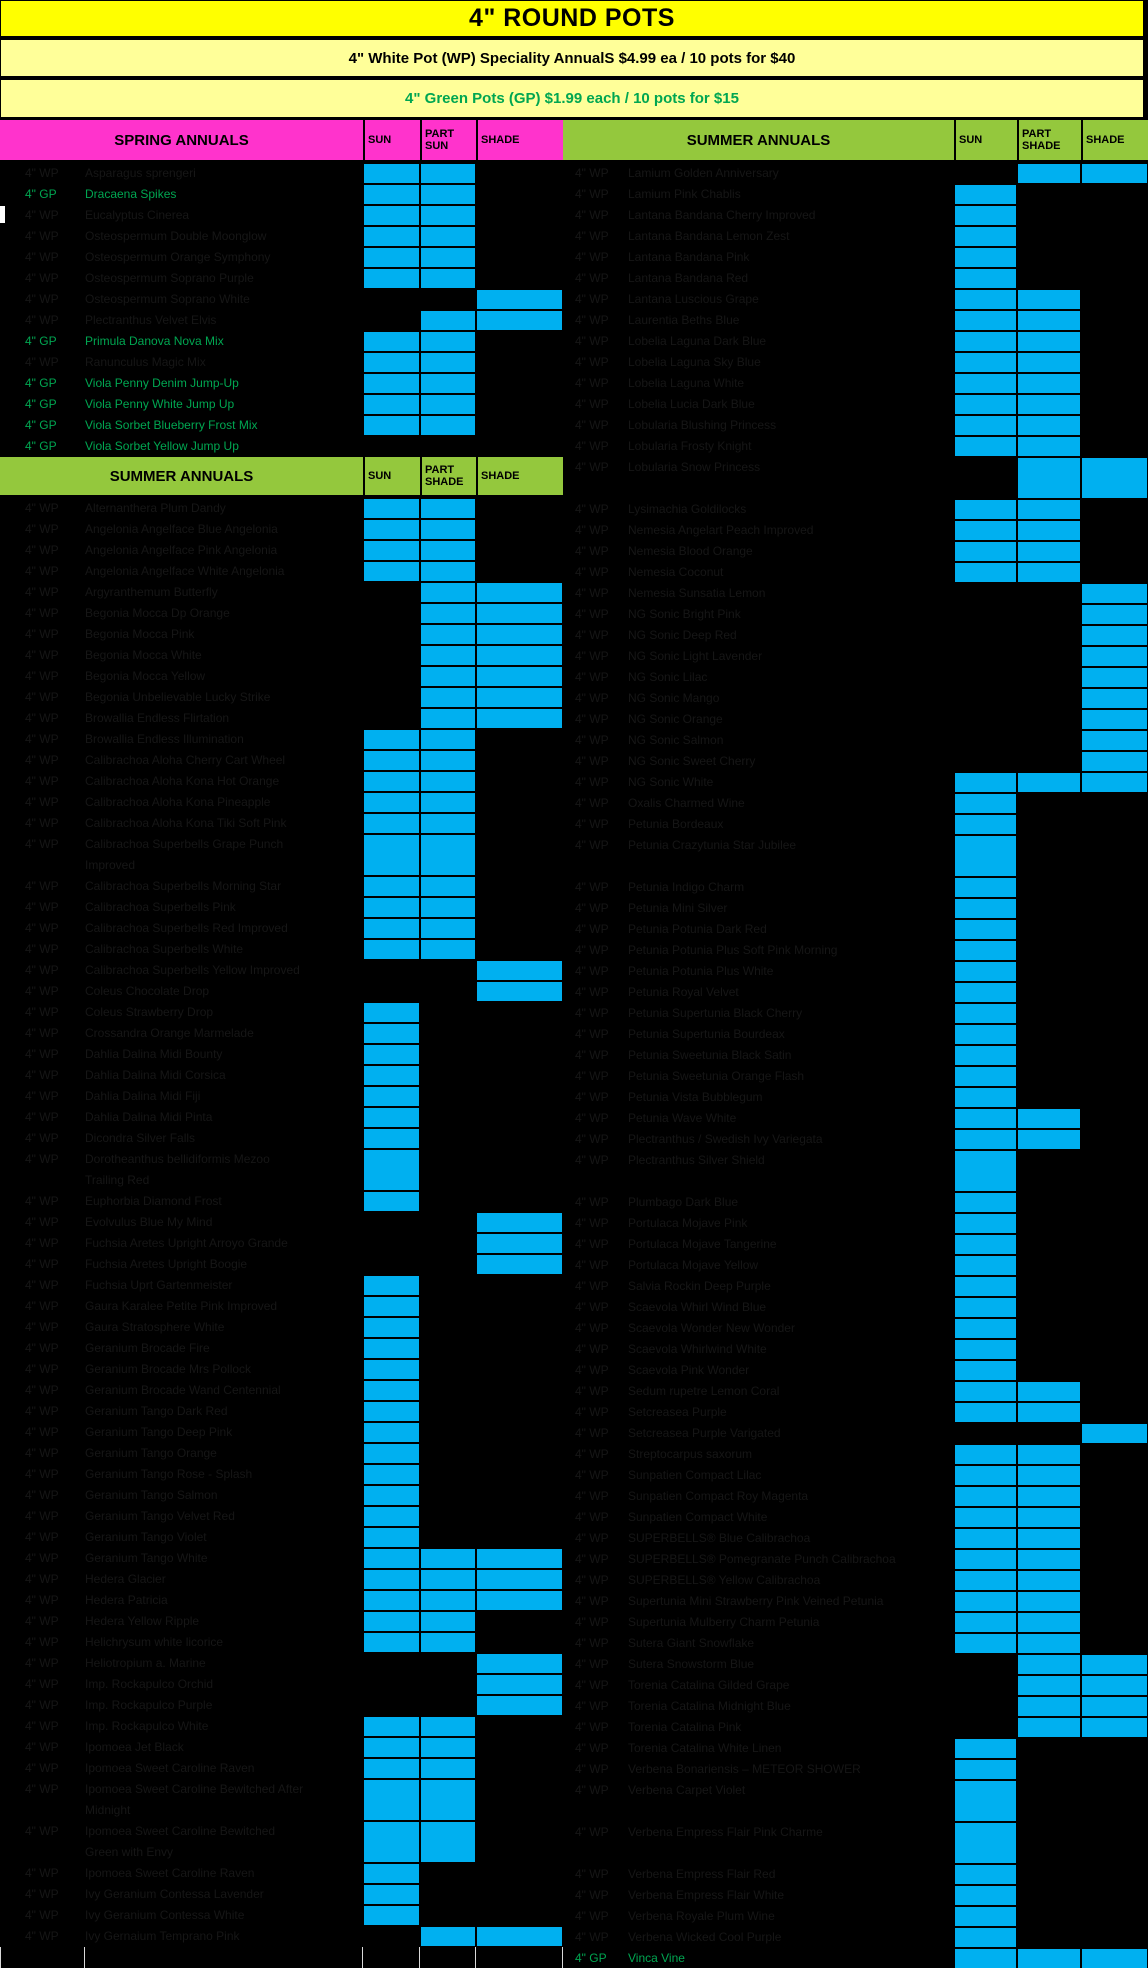 The height and width of the screenshot is (1968, 1148). I want to click on table-row: 4" WP Imp. Rockapulco White, so click(281, 1726).